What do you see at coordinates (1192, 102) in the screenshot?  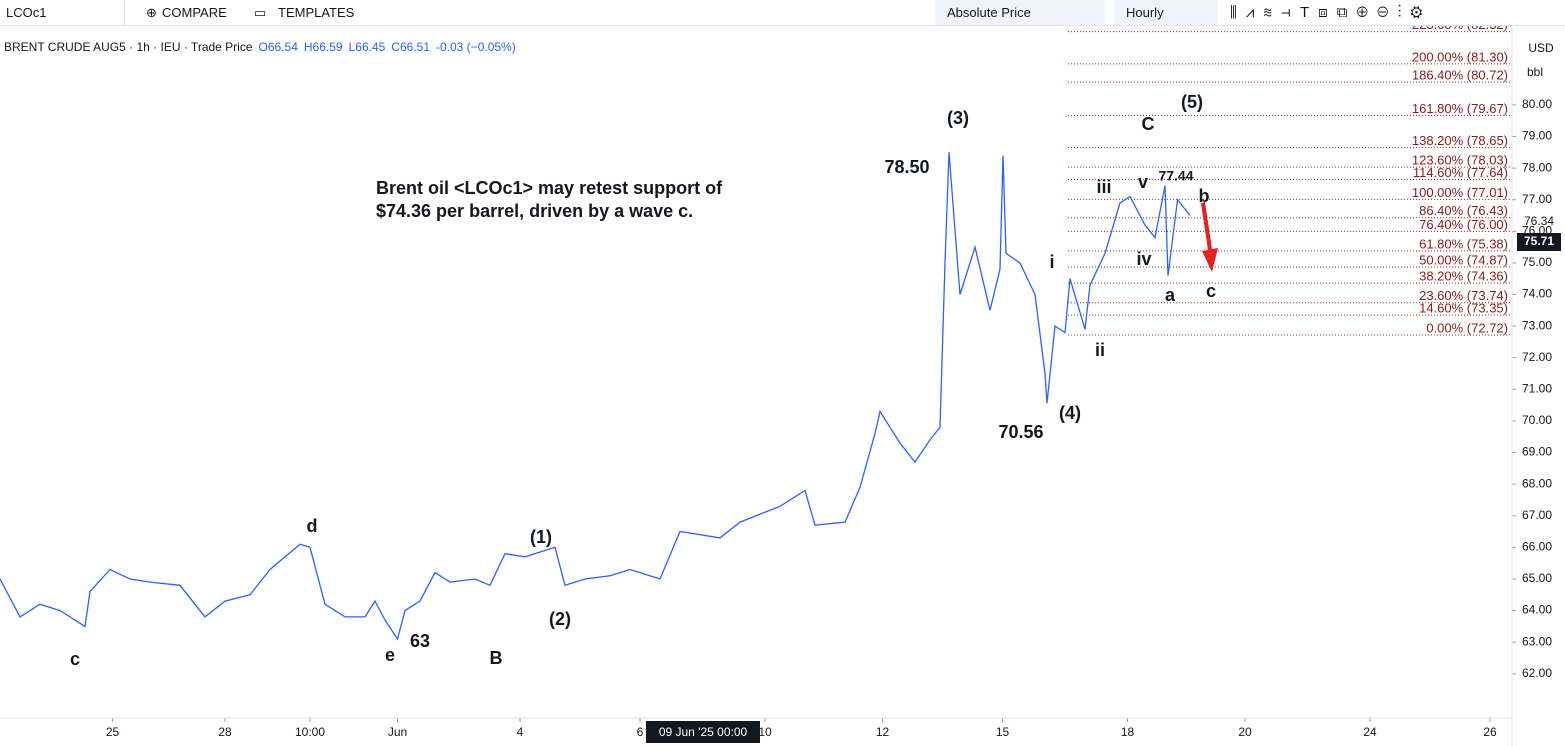 I see `wave-label: (5)` at bounding box center [1192, 102].